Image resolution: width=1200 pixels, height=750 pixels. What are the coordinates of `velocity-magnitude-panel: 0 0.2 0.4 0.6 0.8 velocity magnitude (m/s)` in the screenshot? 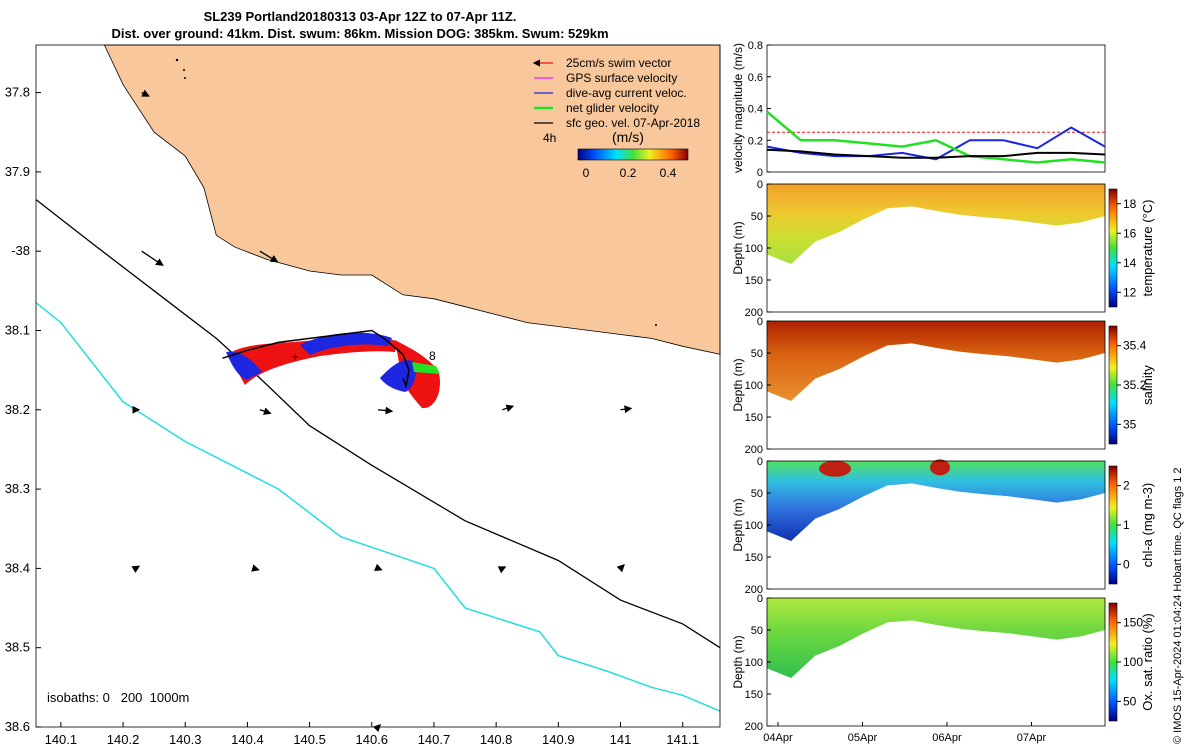 It's located at (918, 109).